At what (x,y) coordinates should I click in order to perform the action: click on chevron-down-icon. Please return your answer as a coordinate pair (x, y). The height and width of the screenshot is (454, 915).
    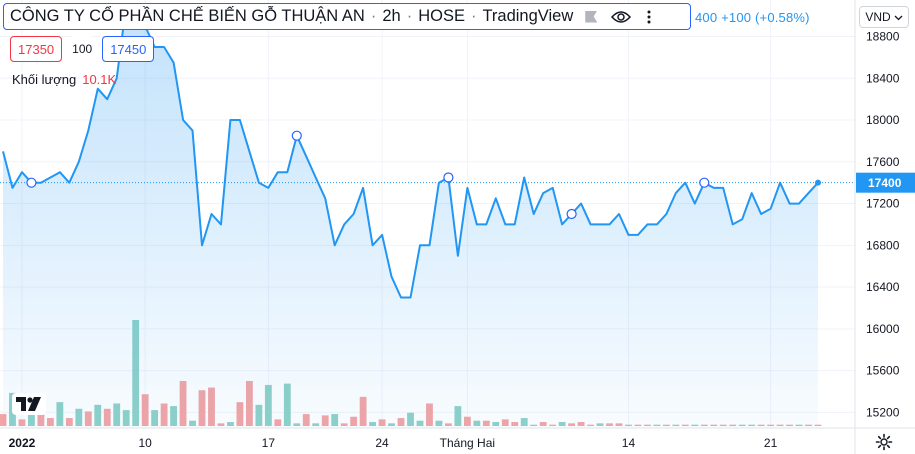
    Looking at the image, I should click on (898, 17).